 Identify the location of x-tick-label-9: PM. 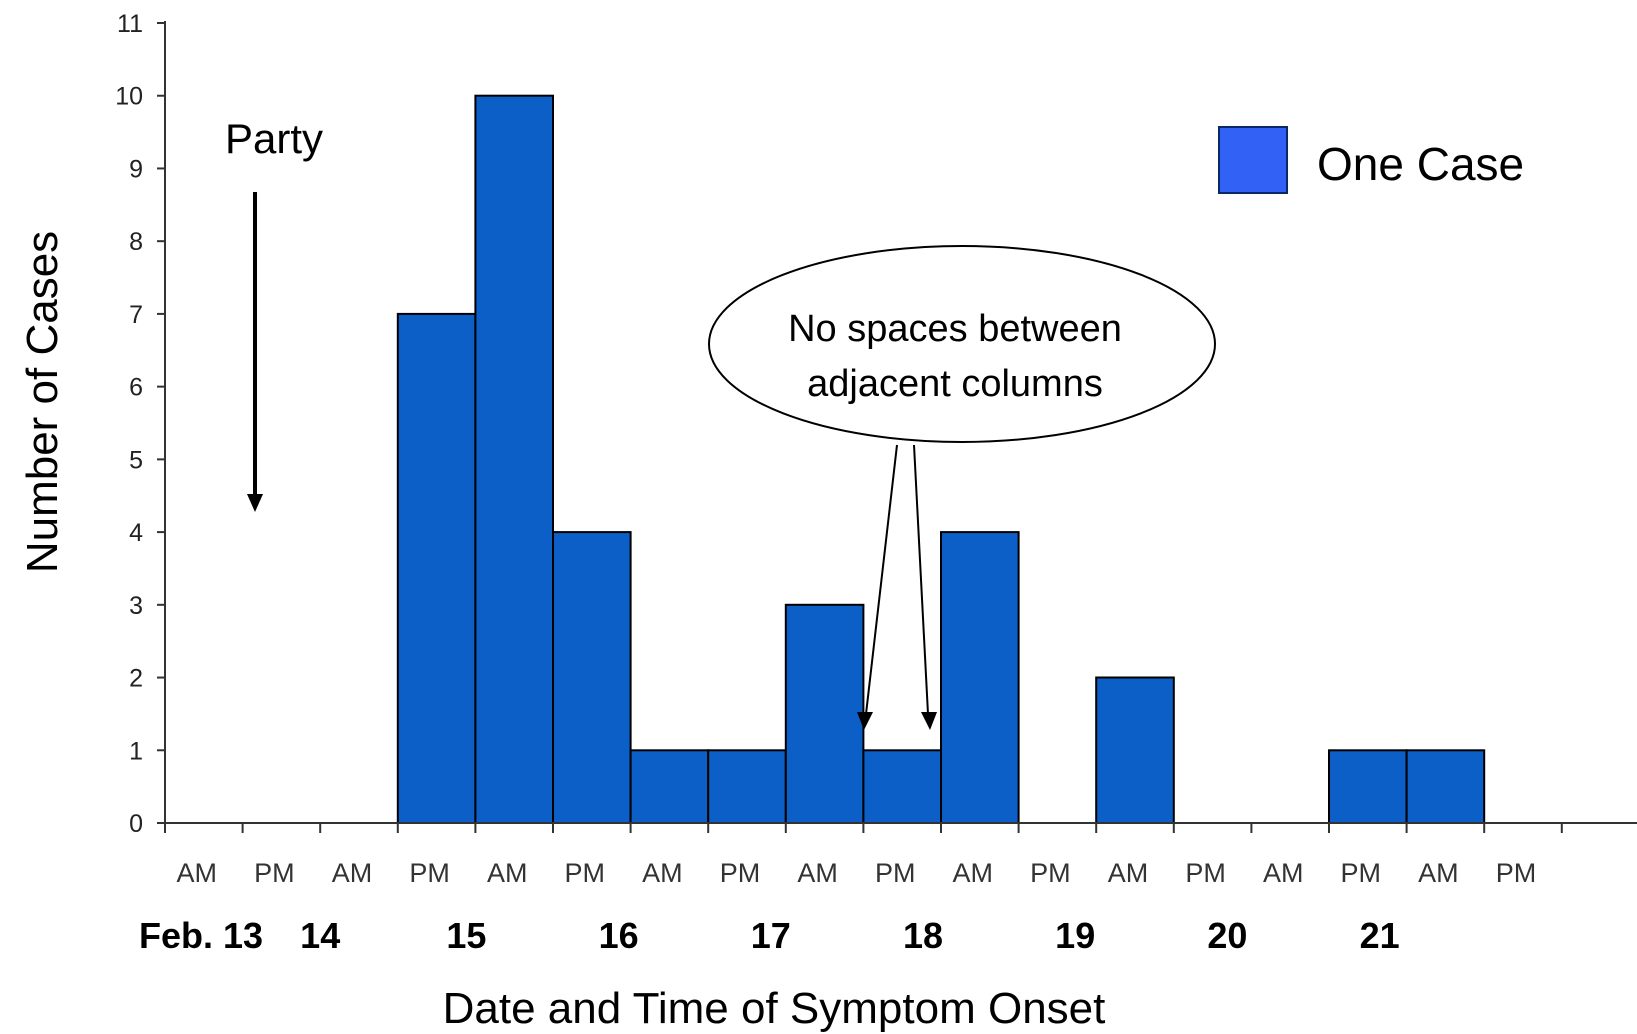
(895, 873).